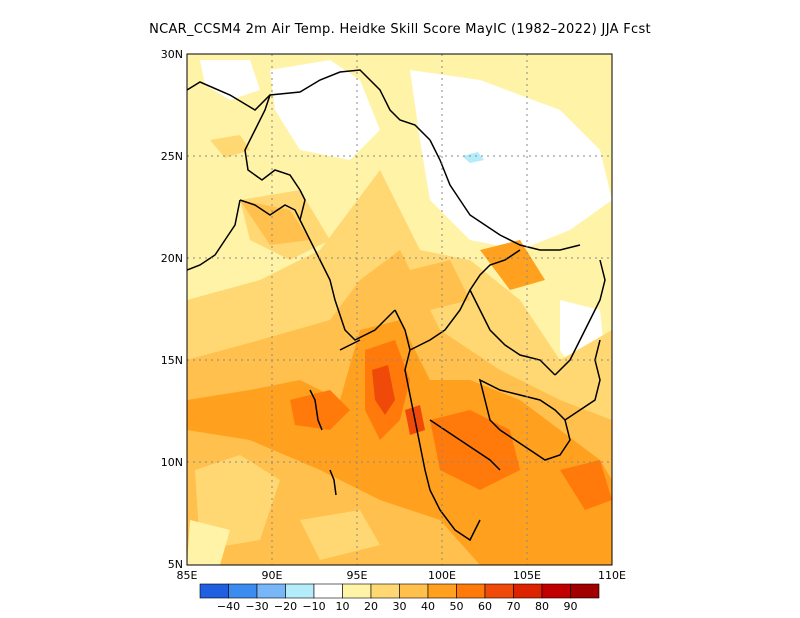  What do you see at coordinates (172, 462) in the screenshot?
I see `lat-tick-label: 10N` at bounding box center [172, 462].